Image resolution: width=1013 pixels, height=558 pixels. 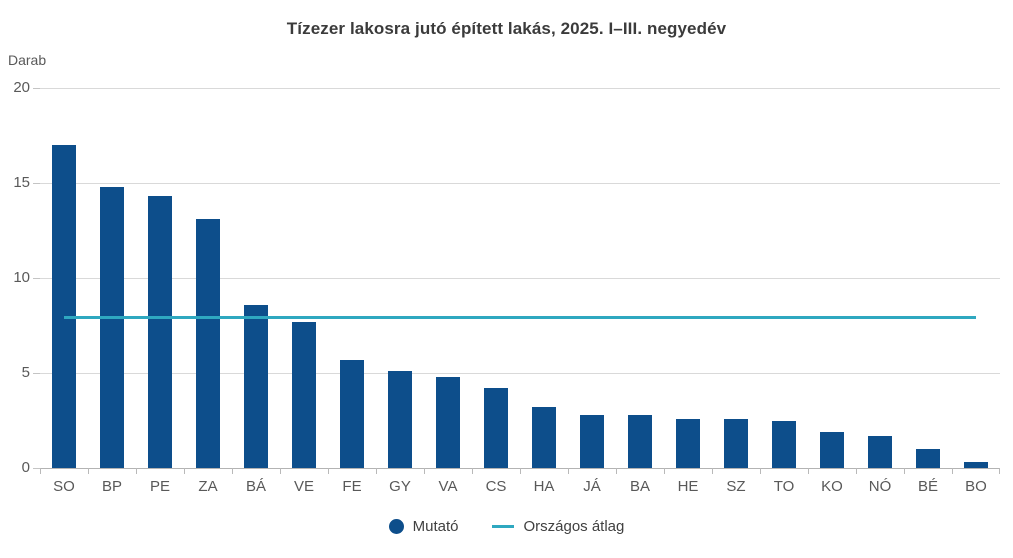 I want to click on legend-label-mutato: Mutató, so click(x=435, y=526).